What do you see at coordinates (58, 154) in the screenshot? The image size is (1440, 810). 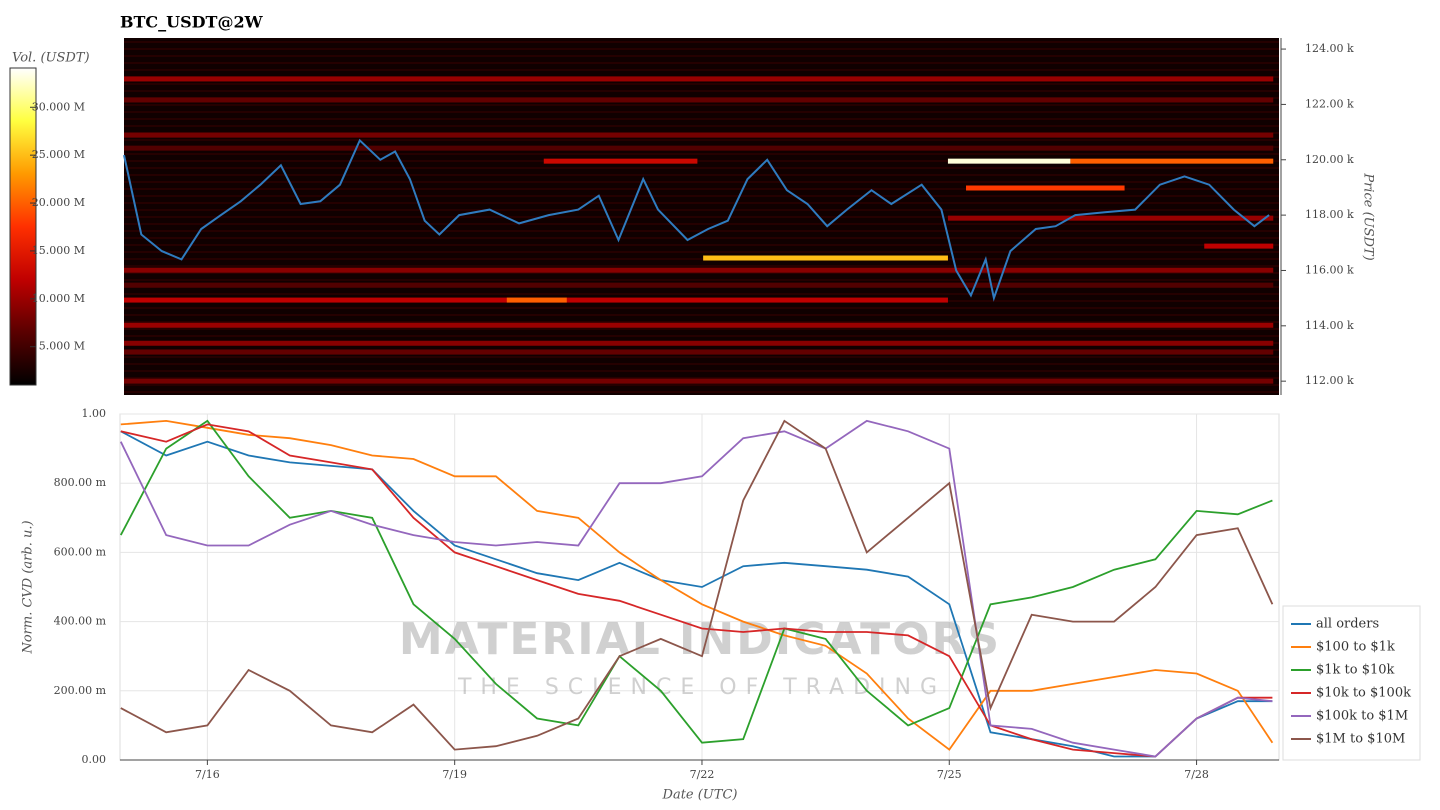 I see `colorbar-tick-label: 25.000 M` at bounding box center [58, 154].